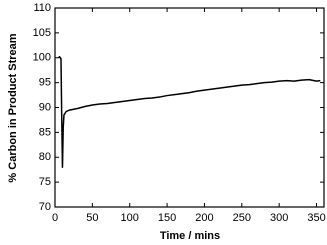 This screenshot has width=327, height=245. I want to click on y-tick-label: 75, so click(45, 182).